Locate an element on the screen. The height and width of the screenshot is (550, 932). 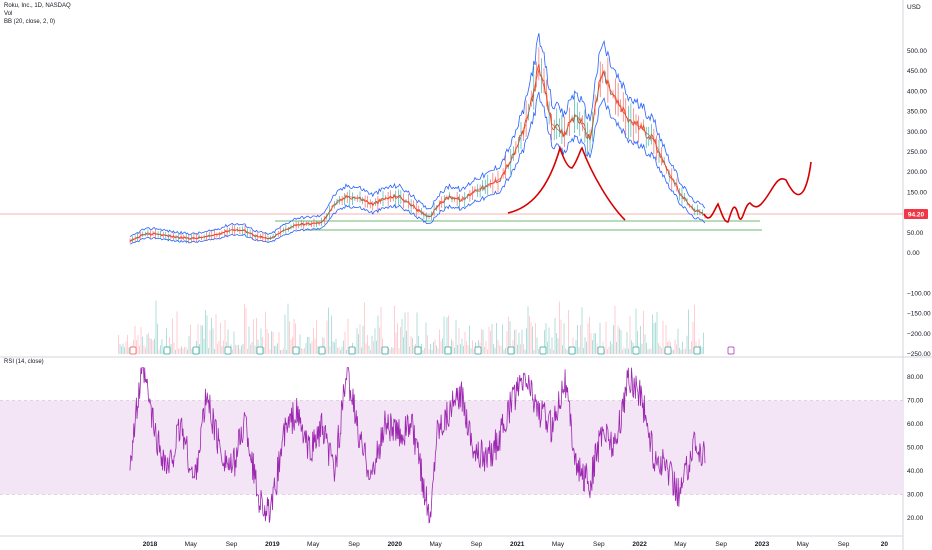
time-tick-label: Sep is located at coordinates (844, 544).